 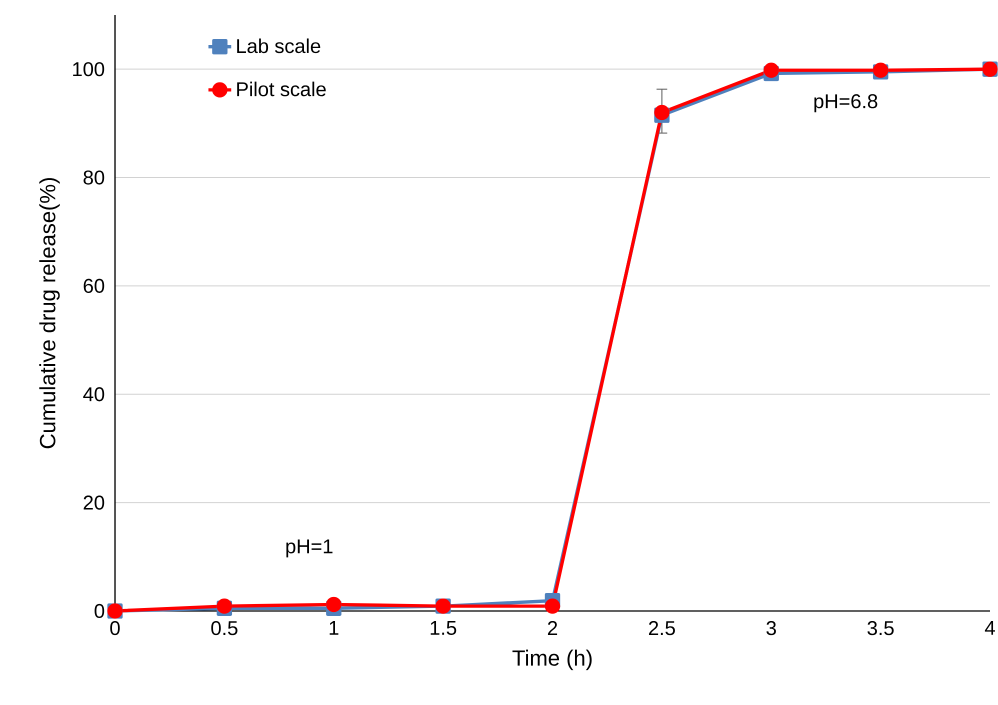 I want to click on y-tick-label: 0, so click(x=99, y=611).